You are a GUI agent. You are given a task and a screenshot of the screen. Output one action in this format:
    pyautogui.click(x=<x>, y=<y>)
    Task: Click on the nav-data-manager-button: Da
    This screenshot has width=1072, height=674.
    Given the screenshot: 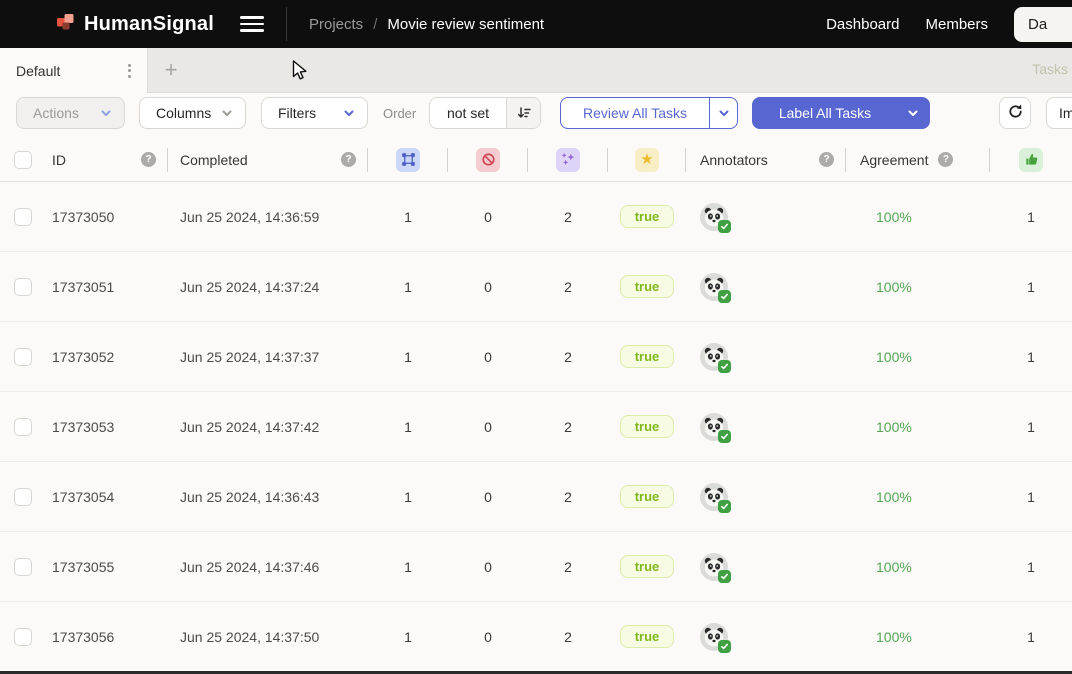 What is the action you would take?
    pyautogui.click(x=1043, y=24)
    